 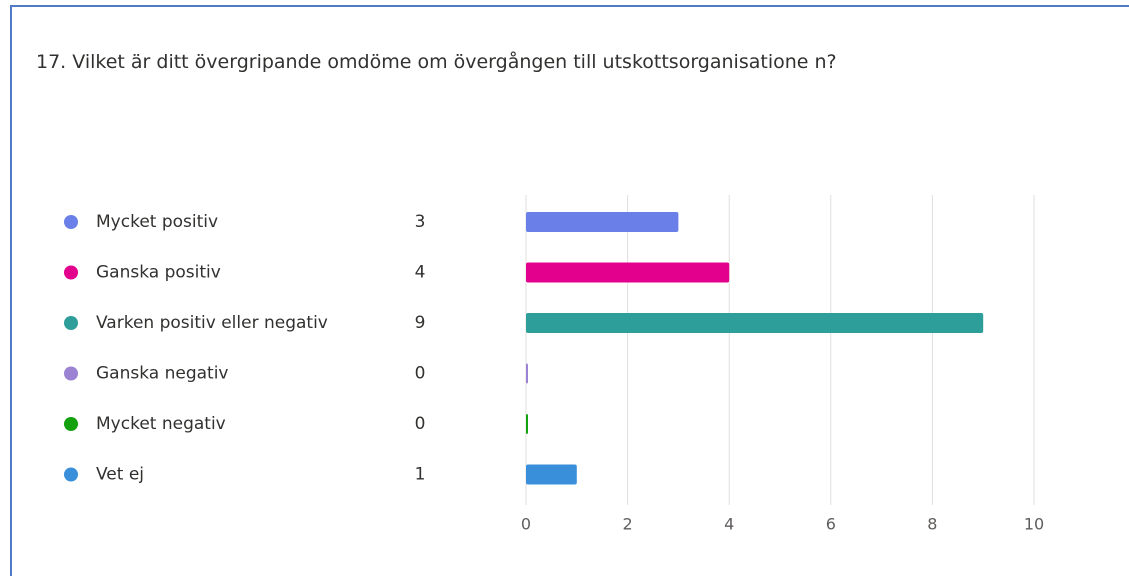 What do you see at coordinates (628, 524) in the screenshot?
I see `x-tick-label: 2` at bounding box center [628, 524].